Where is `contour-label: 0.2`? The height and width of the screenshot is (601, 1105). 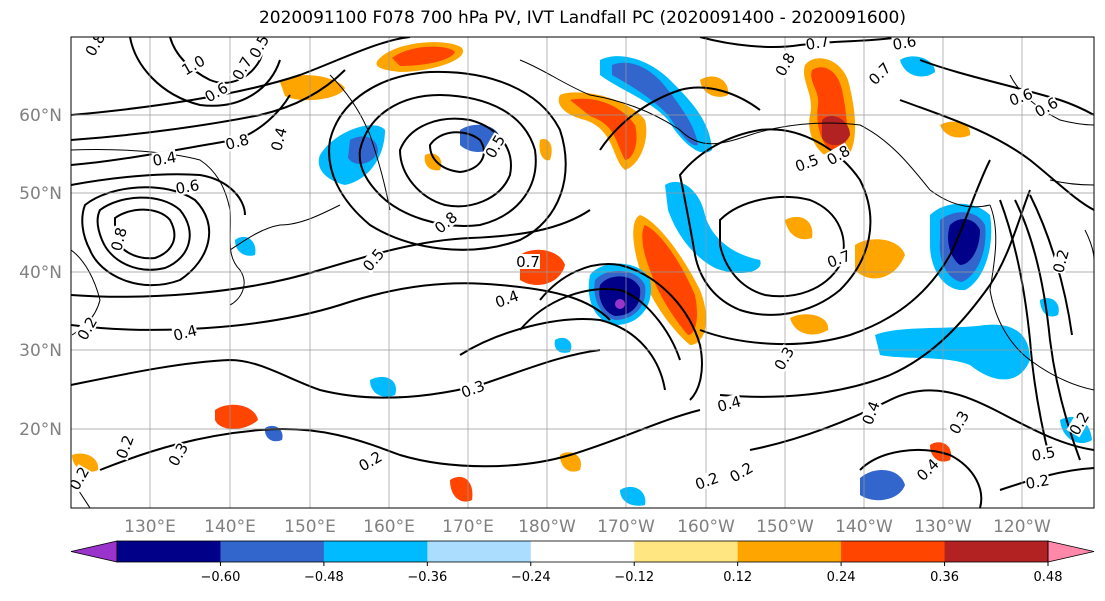
contour-label: 0.2 is located at coordinates (1061, 261).